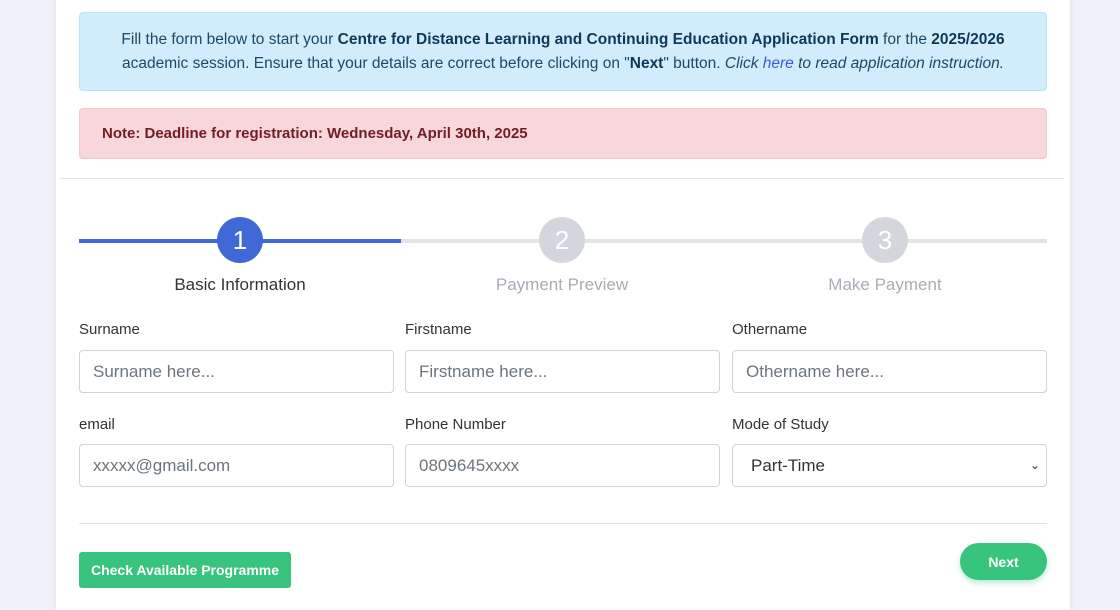  Describe the element at coordinates (646, 63) in the screenshot. I see `info-next: Next` at that location.